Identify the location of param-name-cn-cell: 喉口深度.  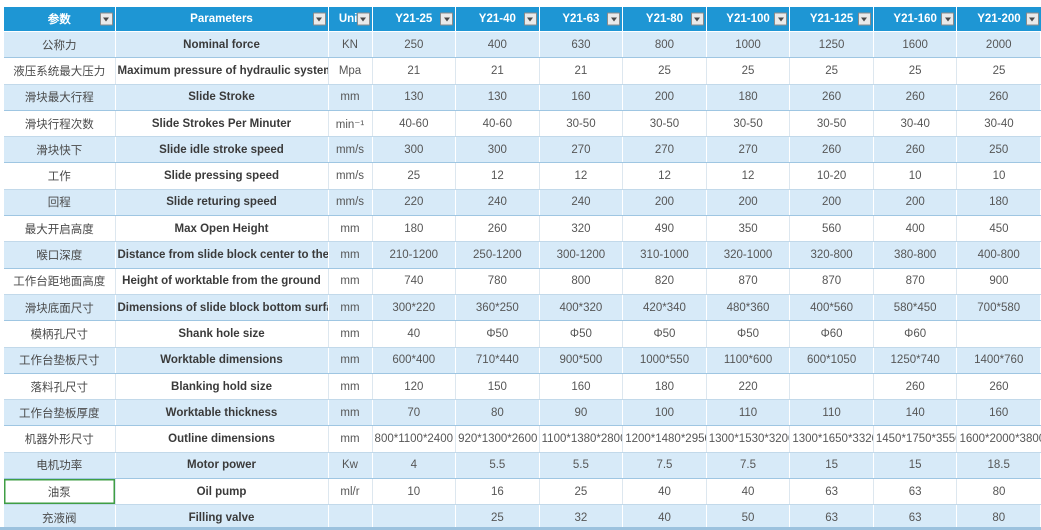
(60, 255).